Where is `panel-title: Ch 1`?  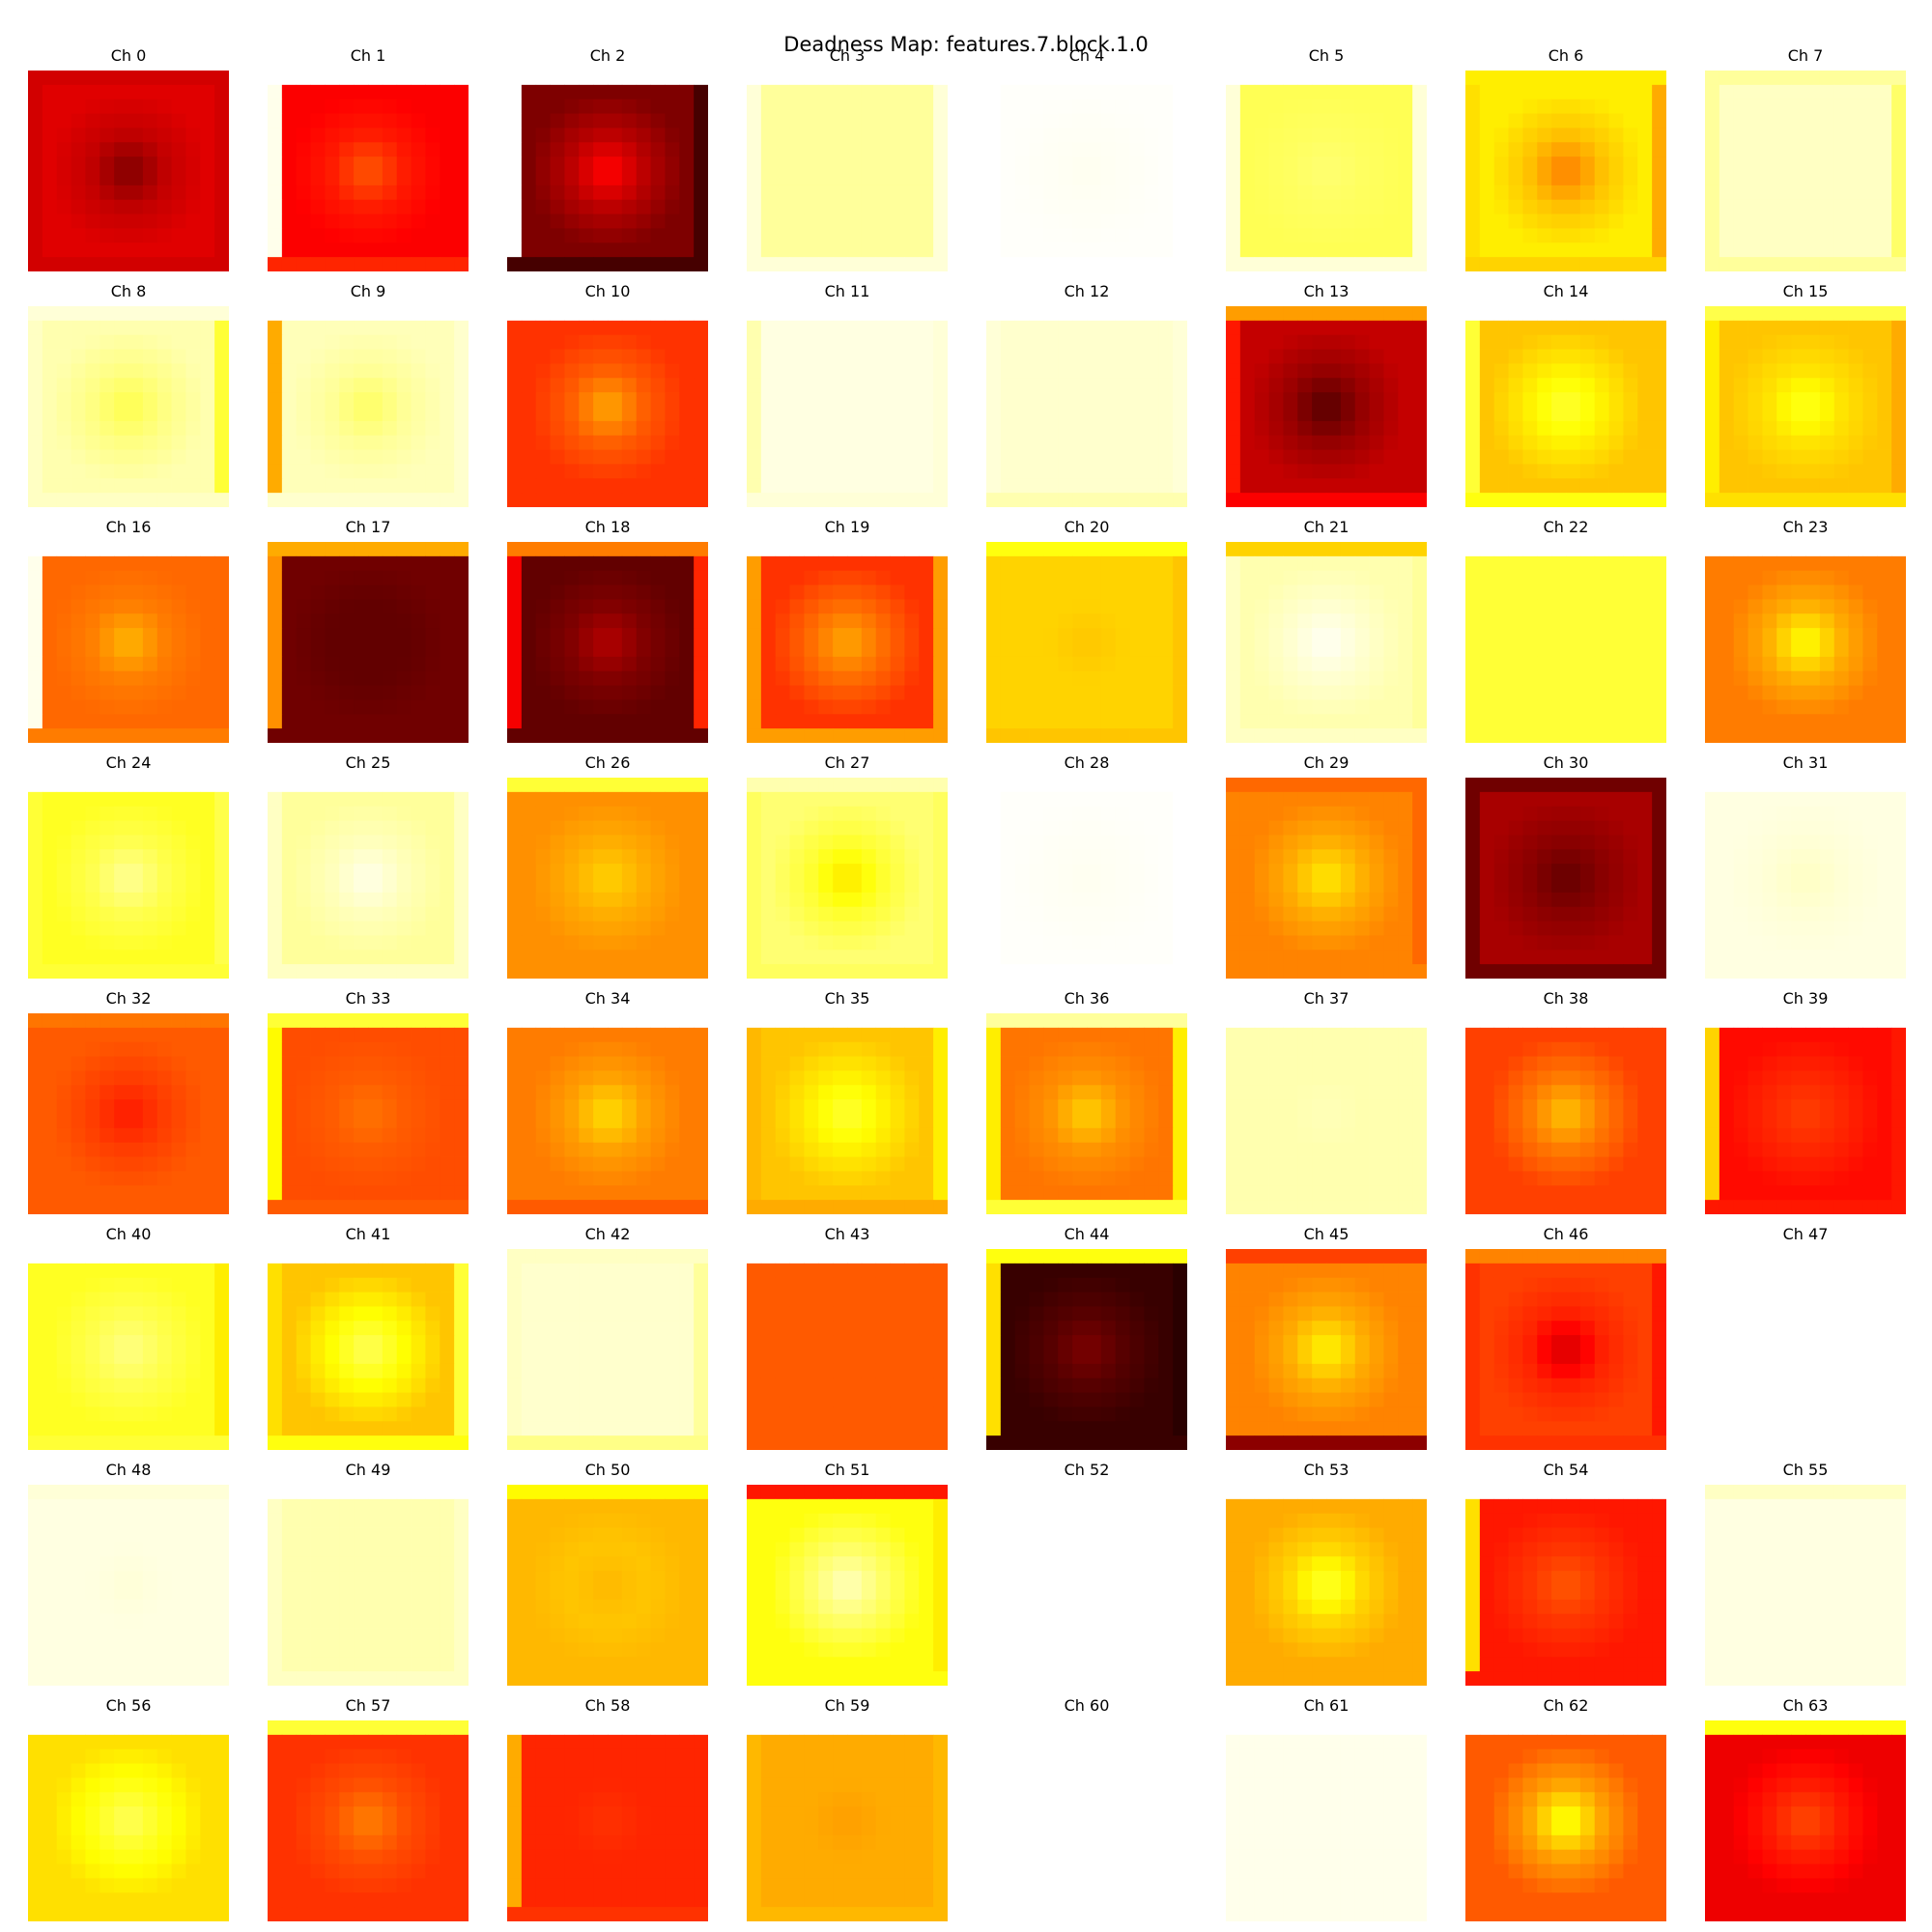
panel-title: Ch 1 is located at coordinates (368, 55).